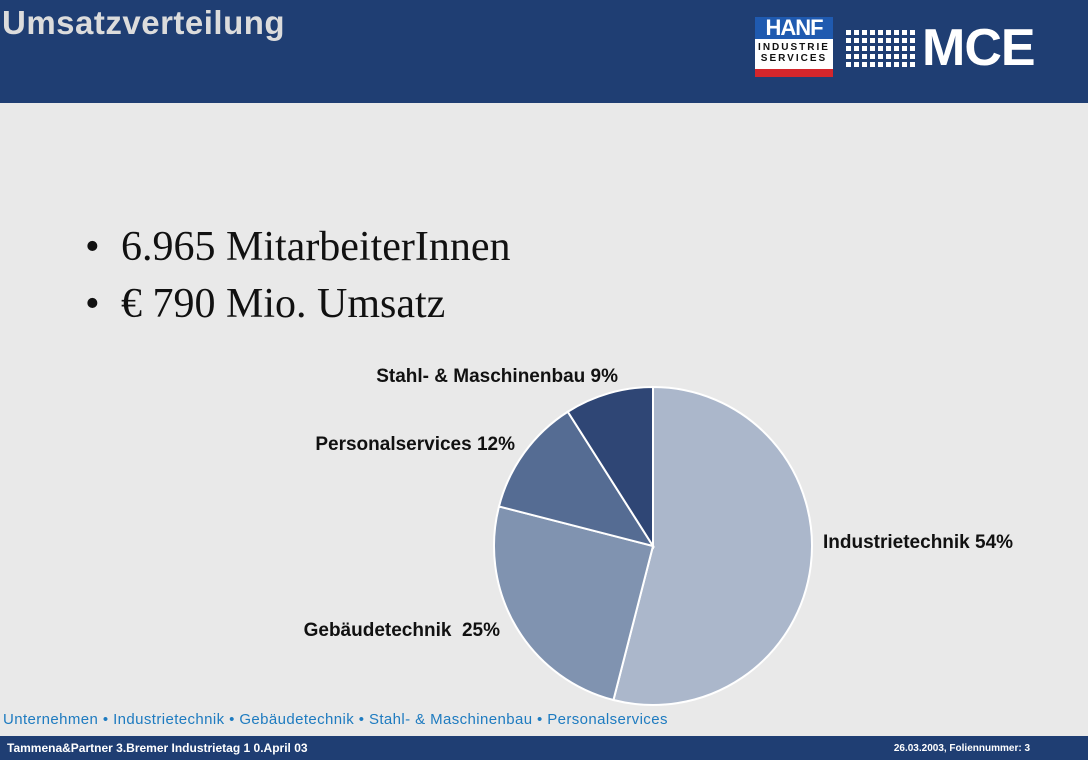 The height and width of the screenshot is (760, 1088). Describe the element at coordinates (794, 58) in the screenshot. I see `hanf-logo-line-2: SERVICES` at that location.